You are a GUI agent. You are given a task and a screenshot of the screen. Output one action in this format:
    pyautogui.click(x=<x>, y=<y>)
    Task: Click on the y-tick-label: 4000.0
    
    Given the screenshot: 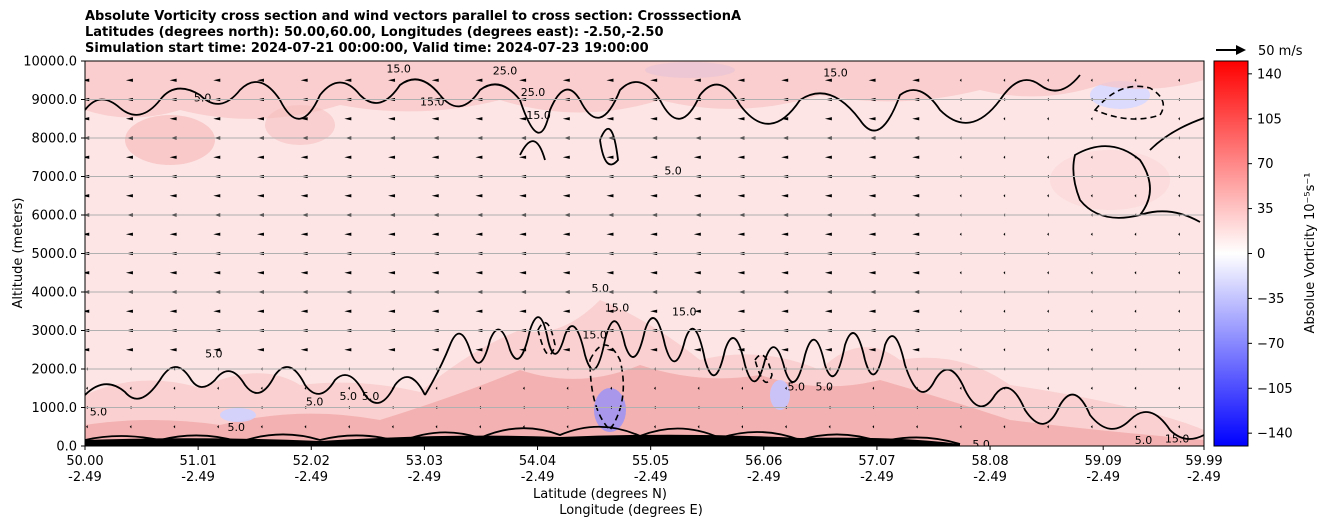 What is the action you would take?
    pyautogui.click(x=55, y=293)
    